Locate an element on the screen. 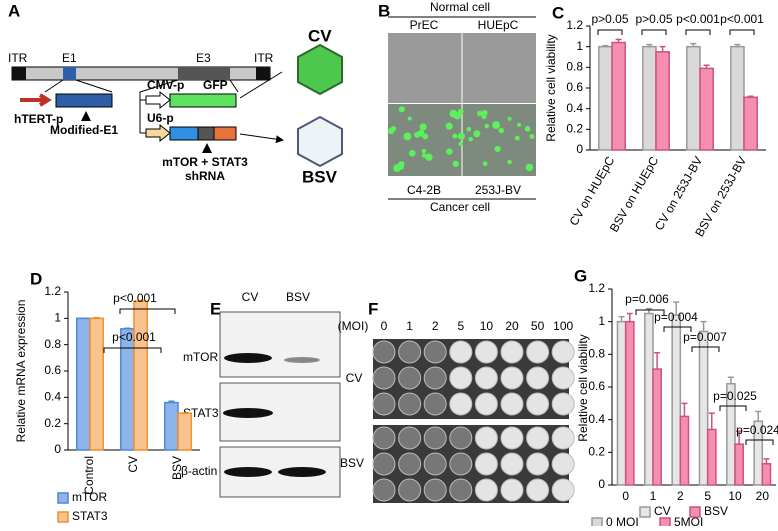 This screenshot has height=531, width=778. y-tick-label: 1 is located at coordinates (579, 46).